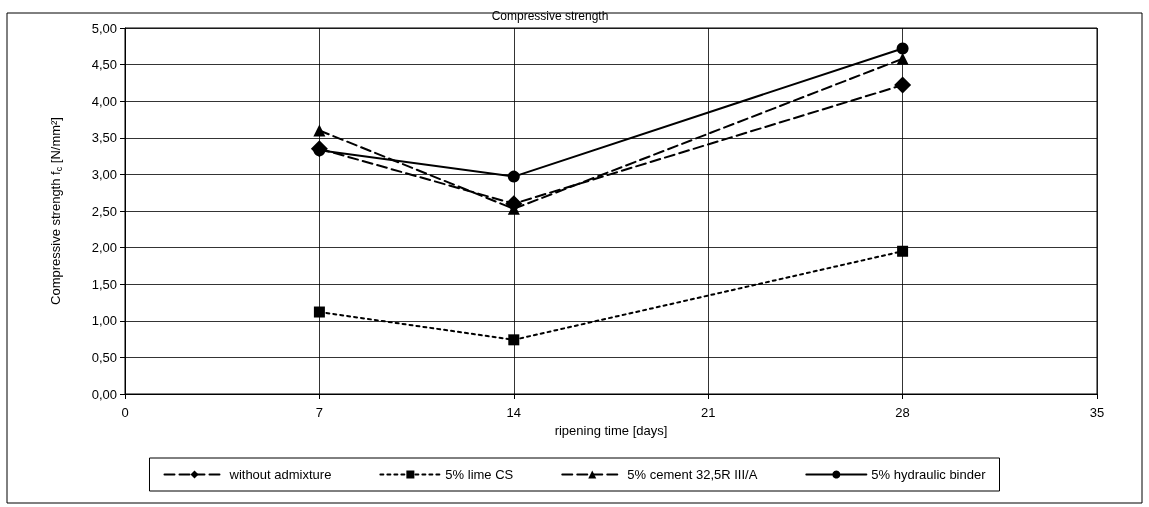 This screenshot has width=1149, height=507. I want to click on y-tick-label: 0,00, so click(104, 394).